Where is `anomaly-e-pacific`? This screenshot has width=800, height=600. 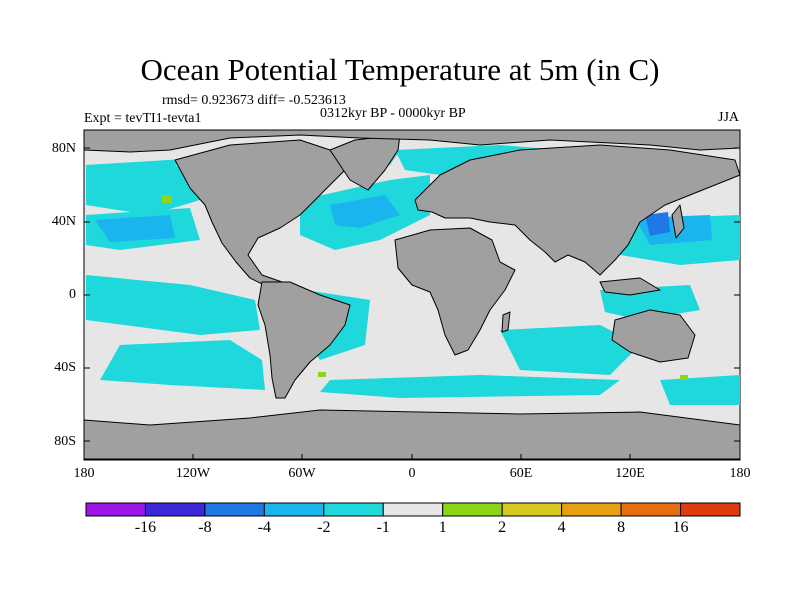
anomaly-e-pacific is located at coordinates (173, 305).